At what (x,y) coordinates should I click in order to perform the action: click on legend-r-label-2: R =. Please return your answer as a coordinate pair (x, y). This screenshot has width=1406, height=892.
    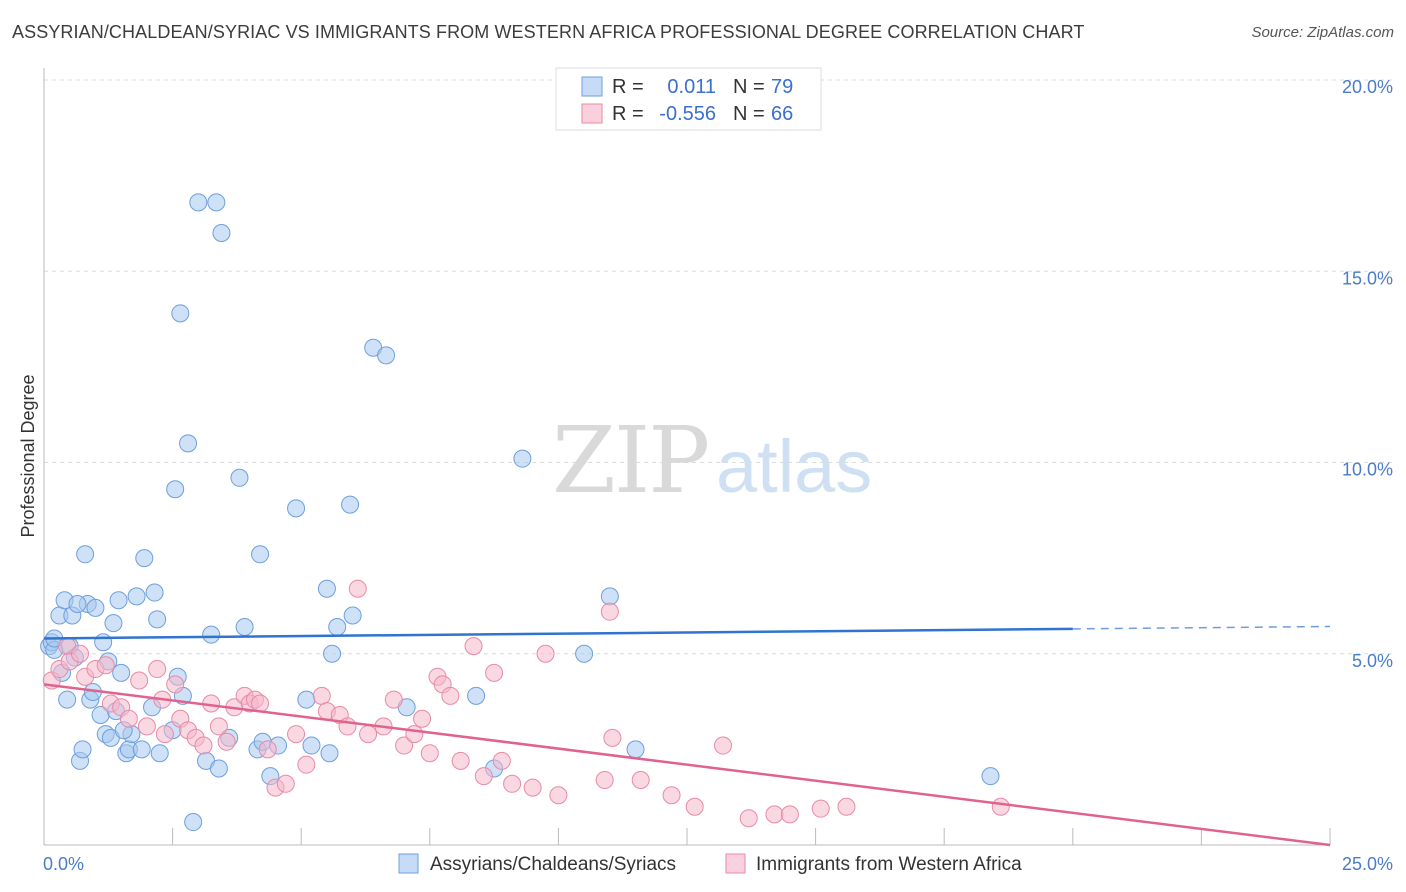
    Looking at the image, I should click on (628, 114).